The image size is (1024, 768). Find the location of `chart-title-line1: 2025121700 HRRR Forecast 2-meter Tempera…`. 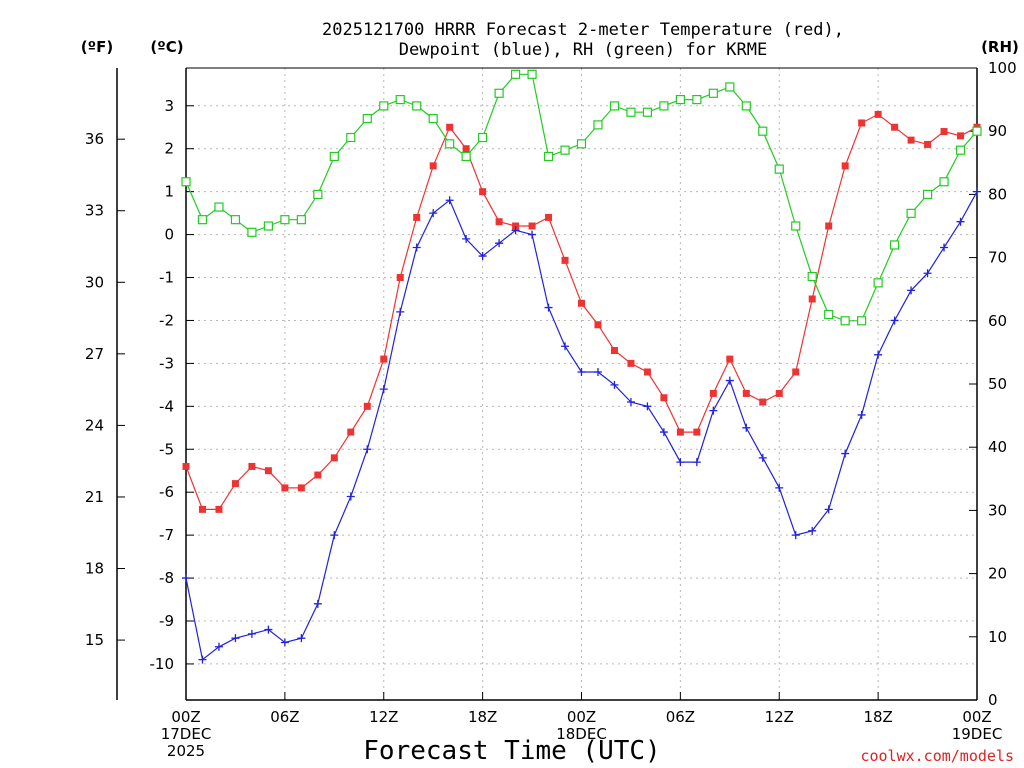

chart-title-line1: 2025121700 HRRR Forecast 2-meter Tempera… is located at coordinates (583, 30).